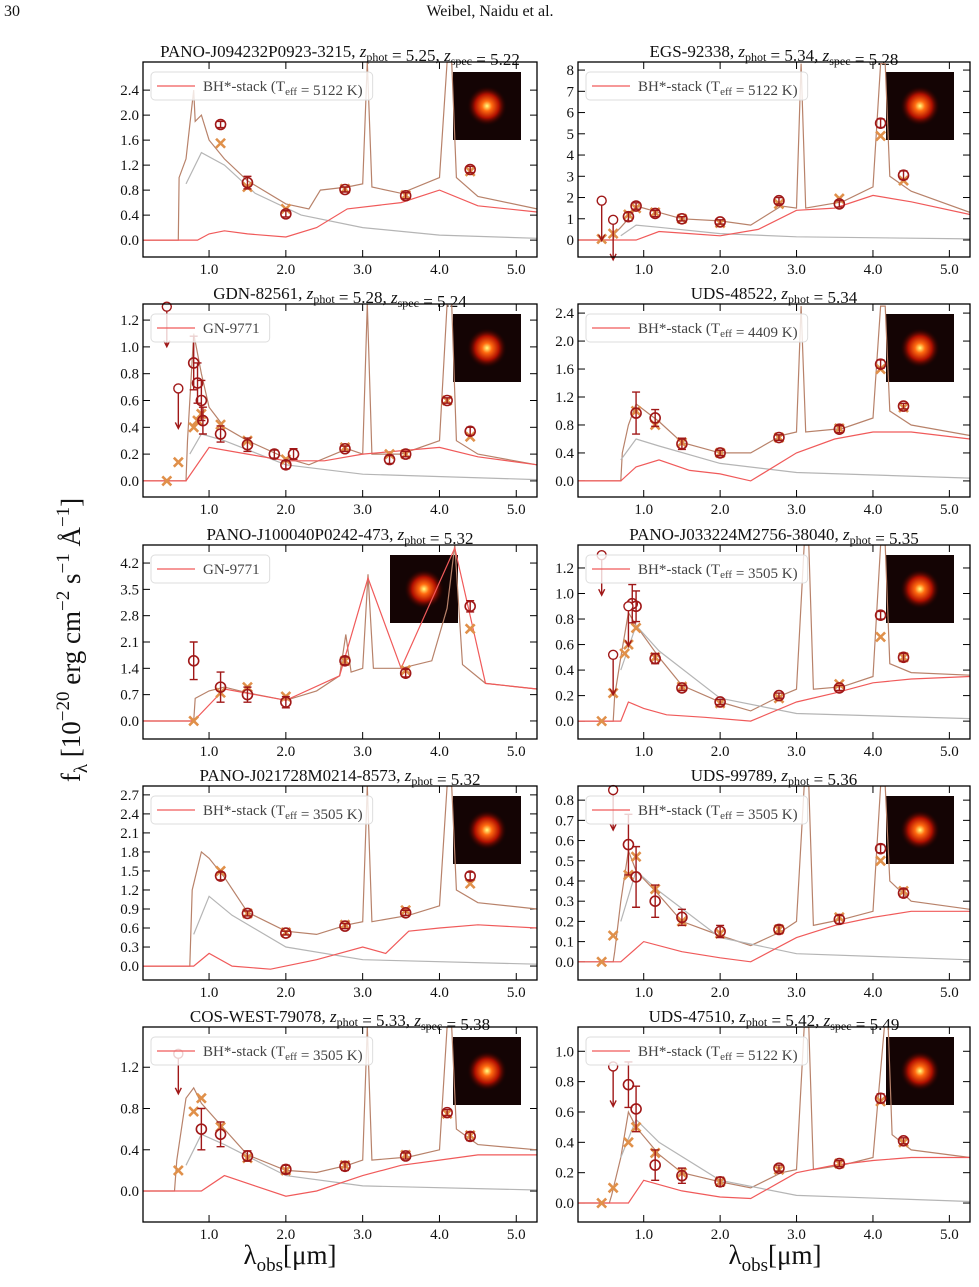 Image resolution: width=979 pixels, height=1287 pixels. What do you see at coordinates (755, 1265) in the screenshot?
I see `label-part: obs` at bounding box center [755, 1265].